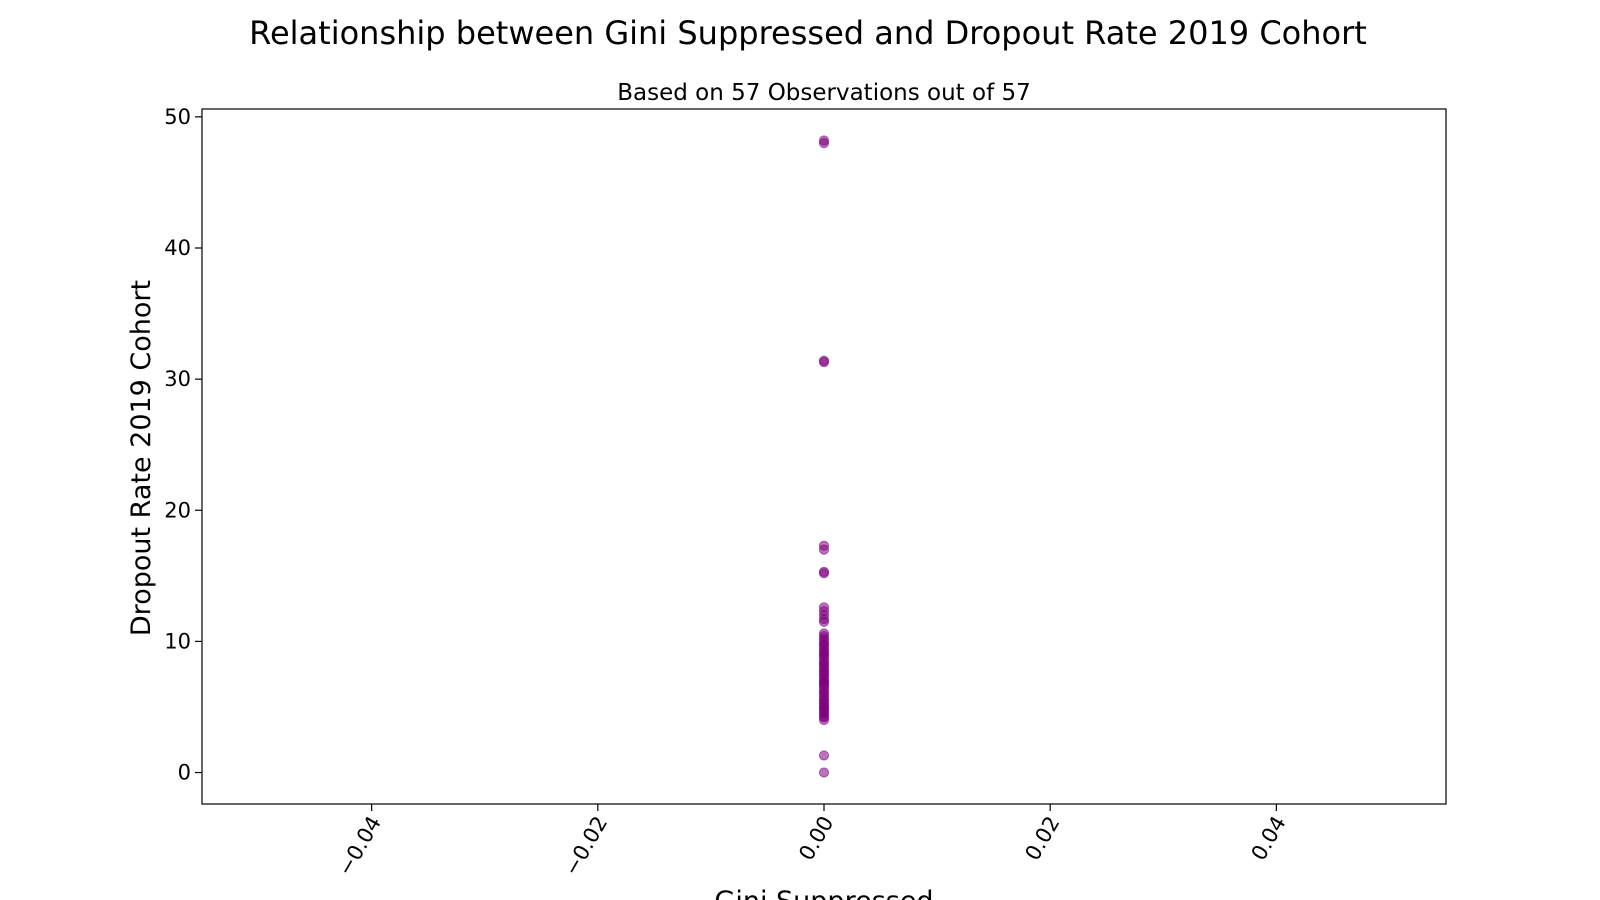 Image resolution: width=1600 pixels, height=900 pixels. Describe the element at coordinates (184, 773) in the screenshot. I see `y-tick-label: 0` at that location.